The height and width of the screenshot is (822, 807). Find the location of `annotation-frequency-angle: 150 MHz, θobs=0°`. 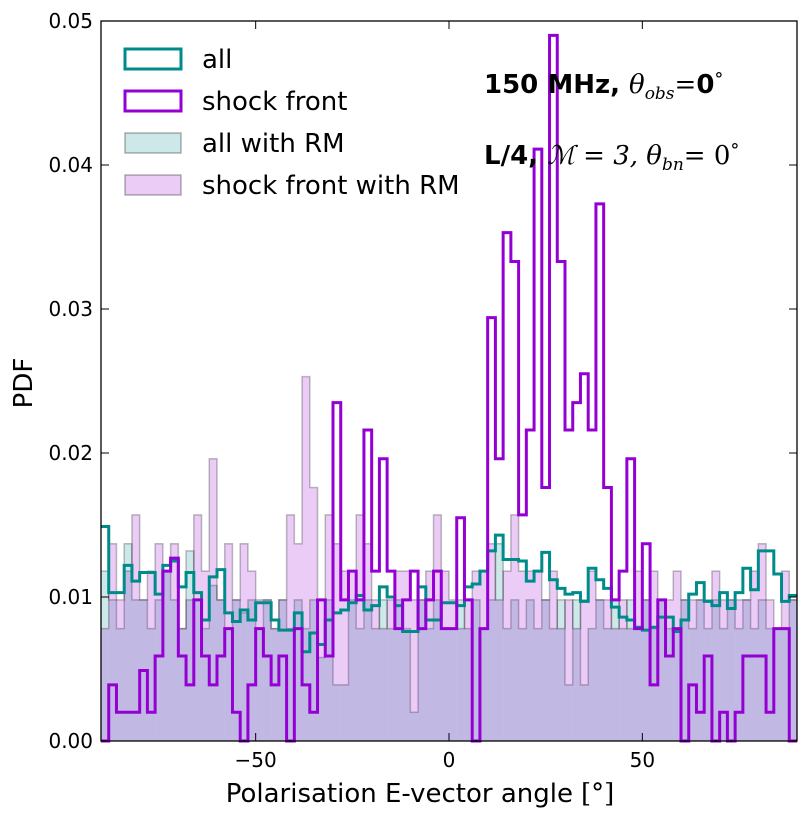

annotation-frequency-angle: 150 MHz, θobs=0° is located at coordinates (603, 86).